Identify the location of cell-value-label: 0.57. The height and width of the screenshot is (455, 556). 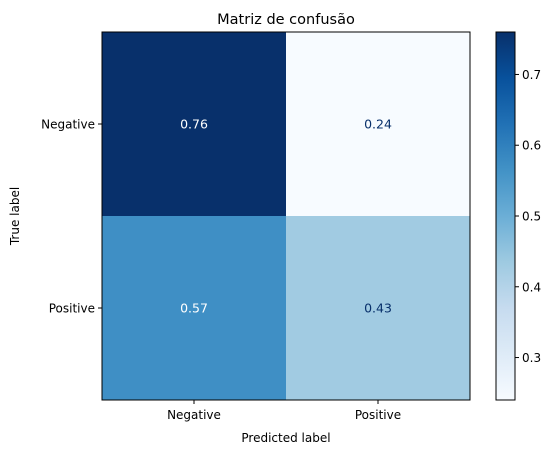
(194, 308).